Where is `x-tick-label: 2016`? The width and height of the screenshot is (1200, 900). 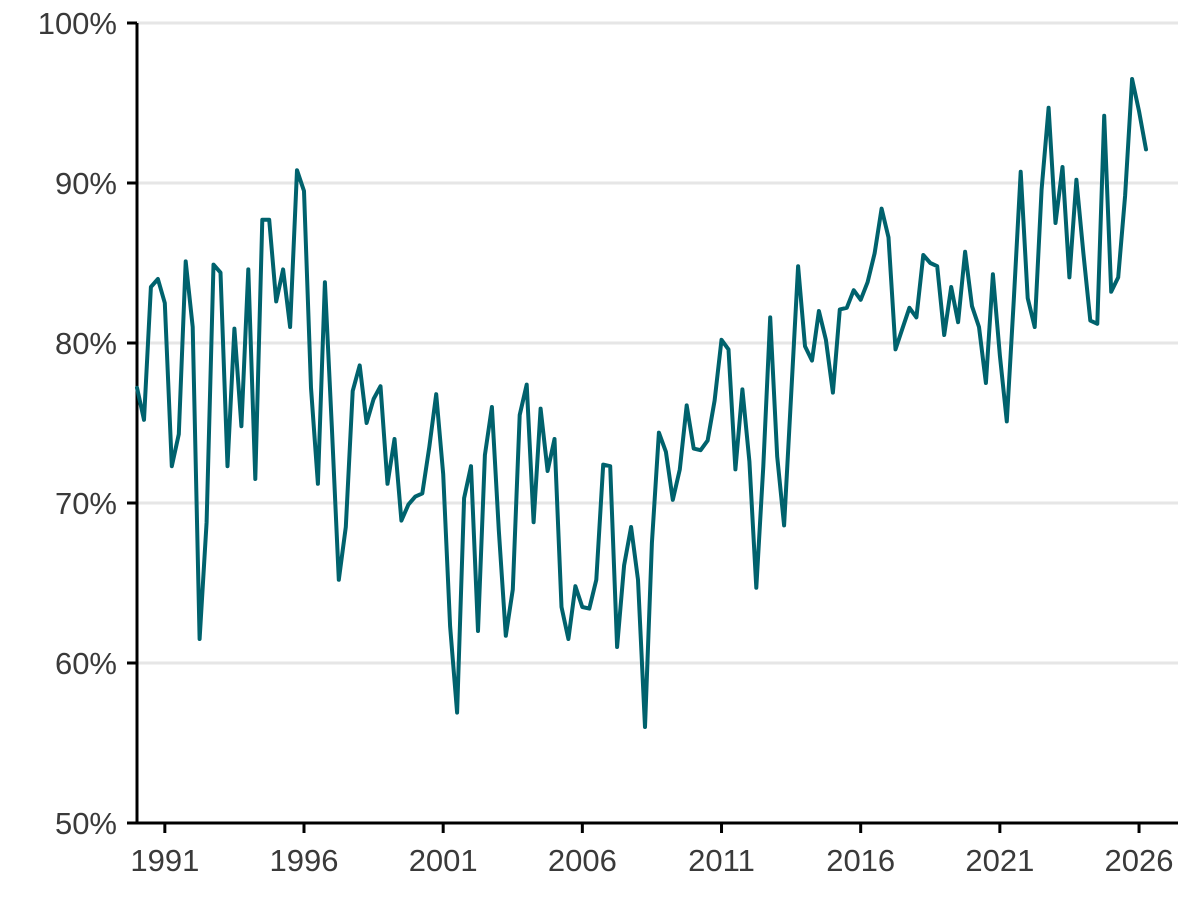
x-tick-label: 2016 is located at coordinates (860, 860).